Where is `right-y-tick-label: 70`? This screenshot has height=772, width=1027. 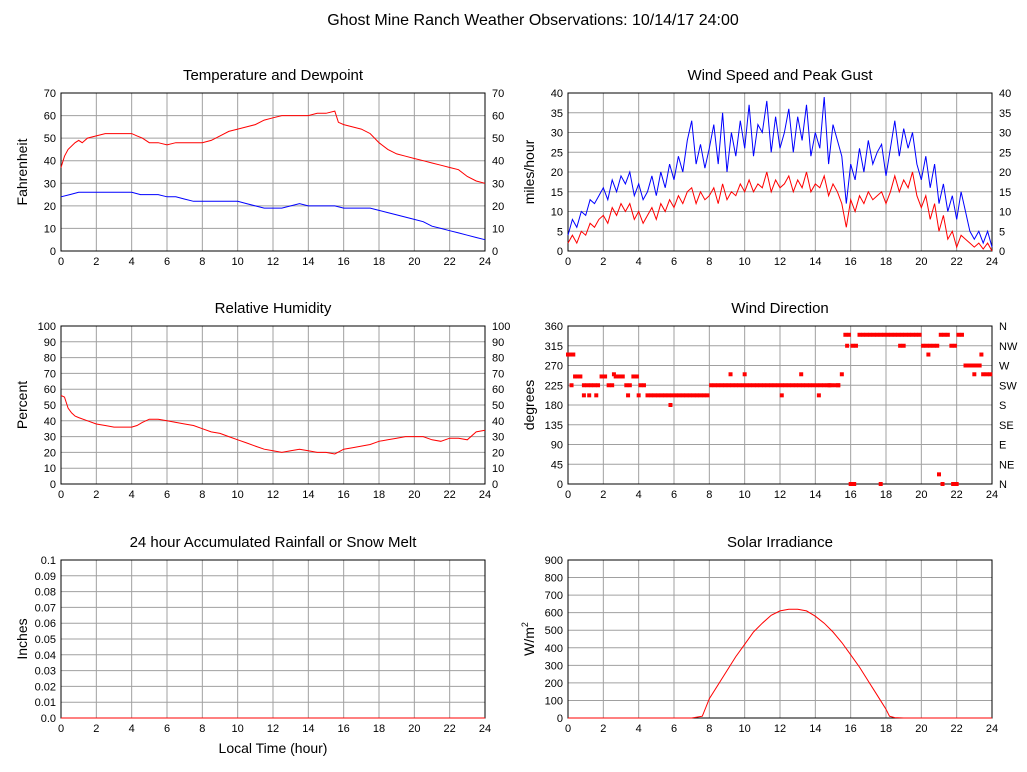 right-y-tick-label: 70 is located at coordinates (498, 374).